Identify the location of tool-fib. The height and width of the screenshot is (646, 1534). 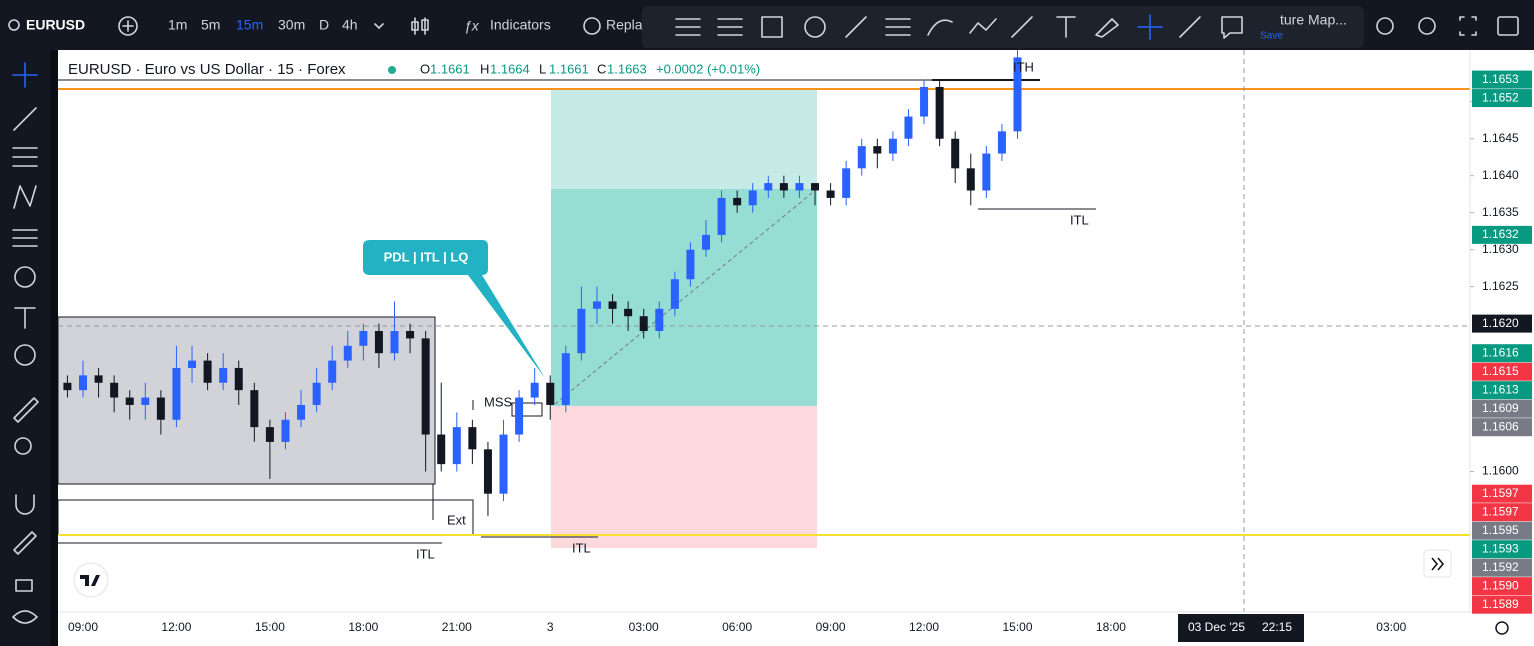
(25, 157).